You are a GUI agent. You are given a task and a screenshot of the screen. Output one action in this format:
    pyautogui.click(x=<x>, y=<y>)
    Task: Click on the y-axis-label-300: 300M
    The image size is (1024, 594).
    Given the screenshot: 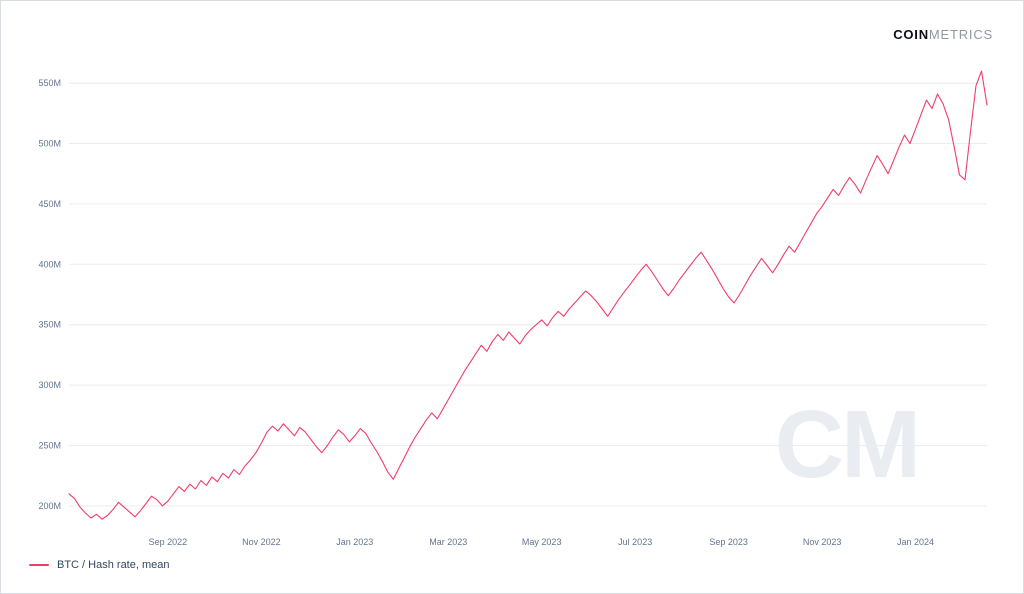 What is the action you would take?
    pyautogui.click(x=49, y=385)
    